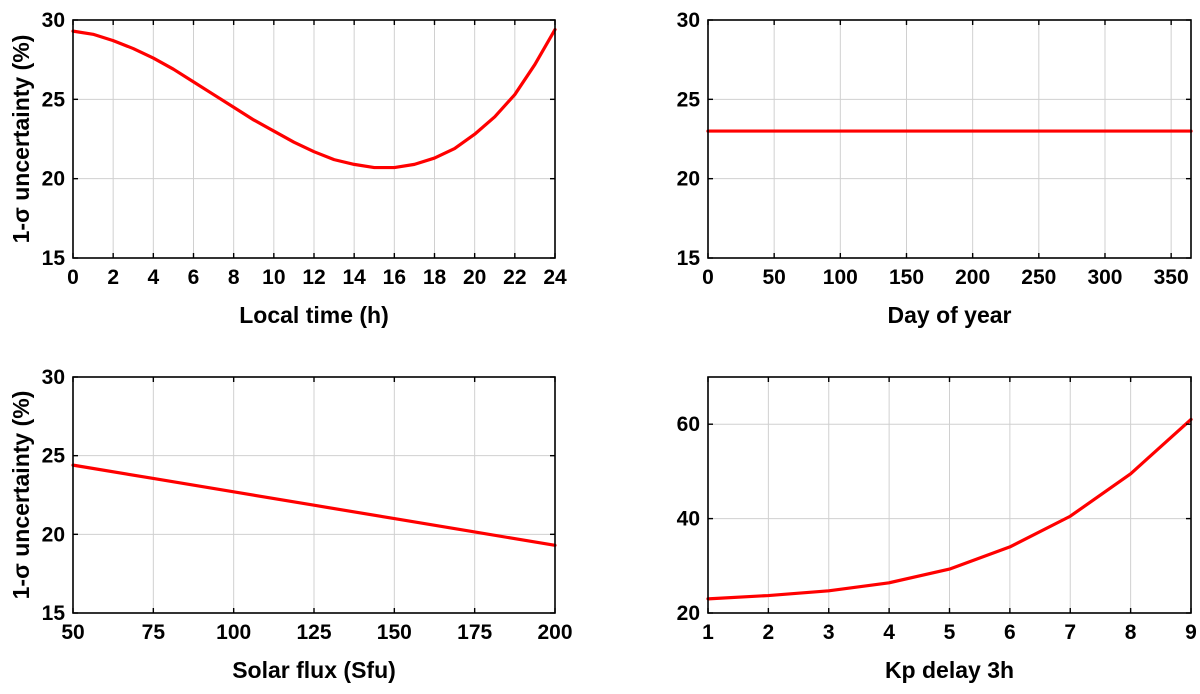 Image resolution: width=1200 pixels, height=694 pixels. I want to click on x-tick-label-10: 20, so click(474, 277).